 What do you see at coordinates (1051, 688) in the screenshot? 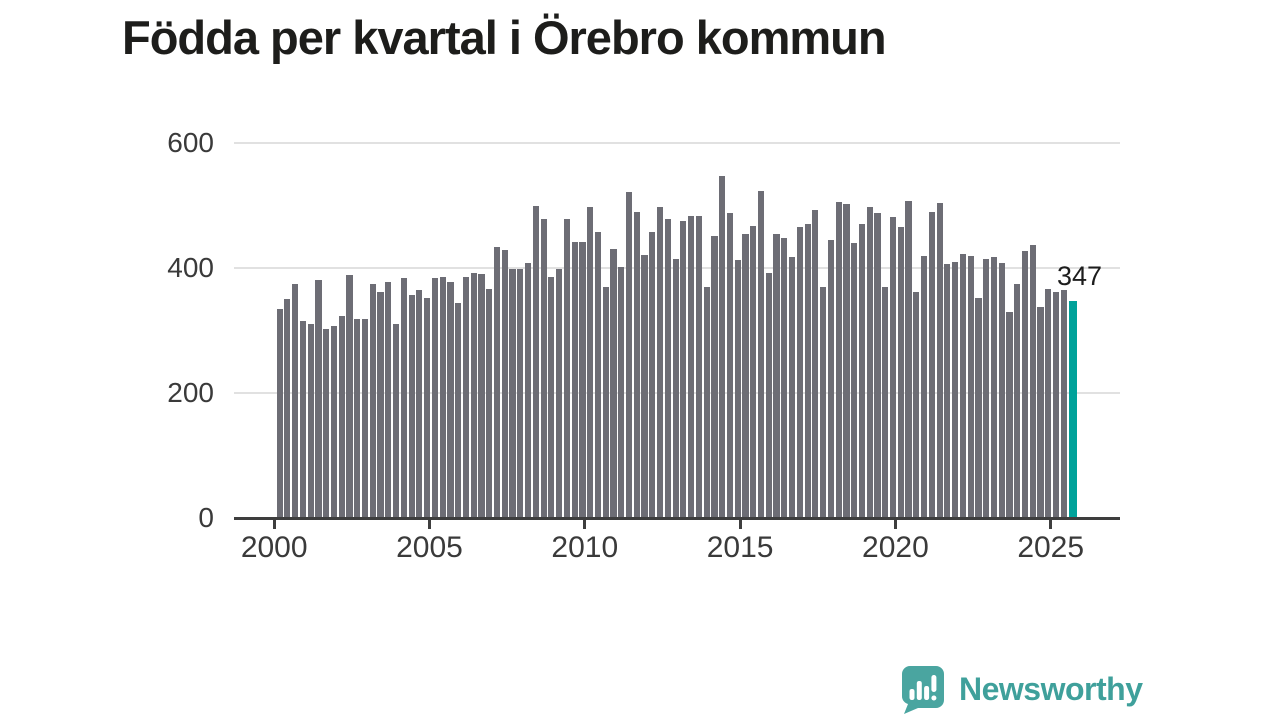
I see `newsworthy-wordmark: Newsworthy` at bounding box center [1051, 688].